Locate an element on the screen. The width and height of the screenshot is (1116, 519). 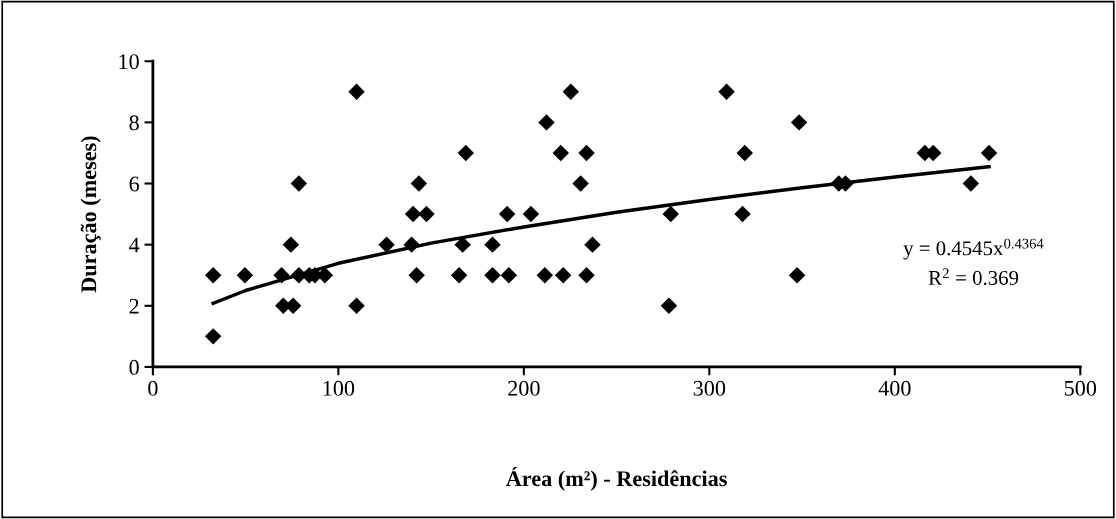
y-tick-label: 0 is located at coordinates (134, 367).